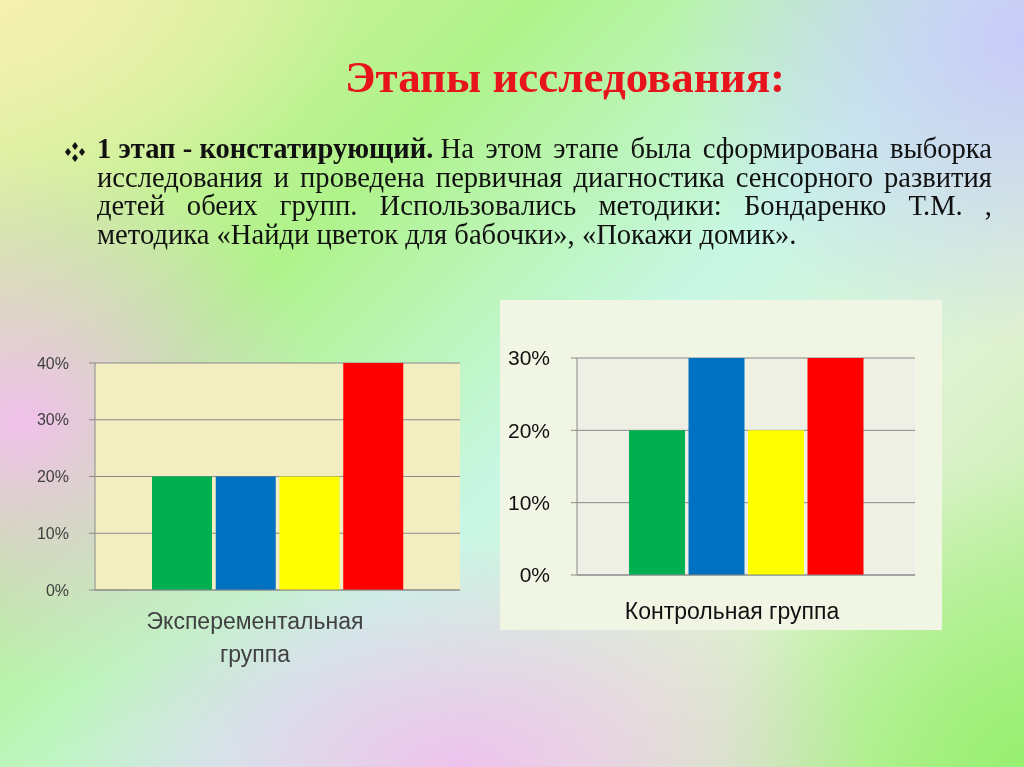 The height and width of the screenshot is (767, 1024). What do you see at coordinates (732, 611) in the screenshot?
I see `x-axis-title: Контрольная группа` at bounding box center [732, 611].